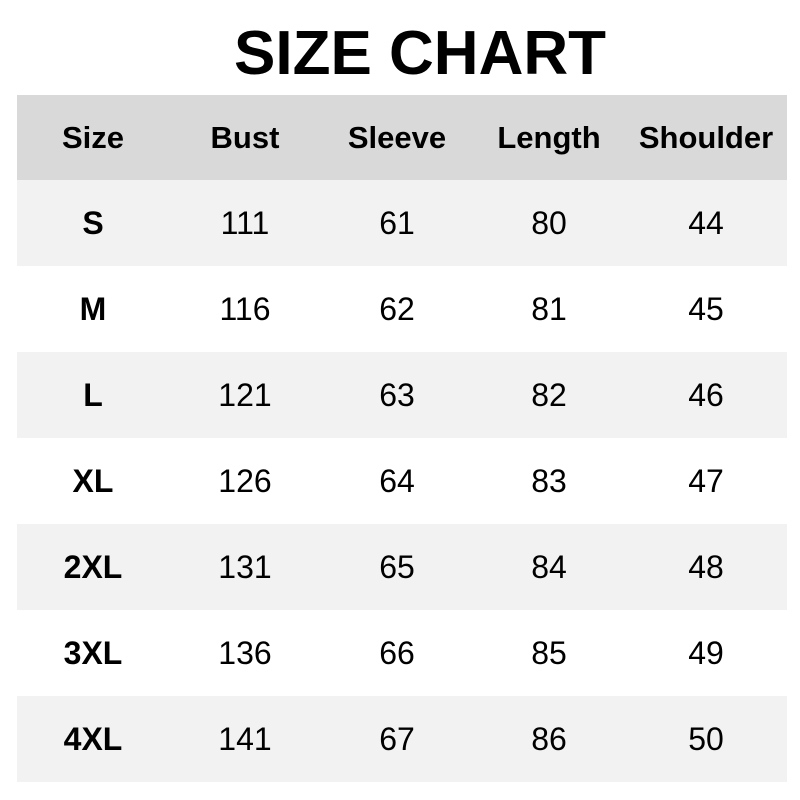 This screenshot has width=800, height=800. I want to click on cell-sleeve: 65, so click(397, 566).